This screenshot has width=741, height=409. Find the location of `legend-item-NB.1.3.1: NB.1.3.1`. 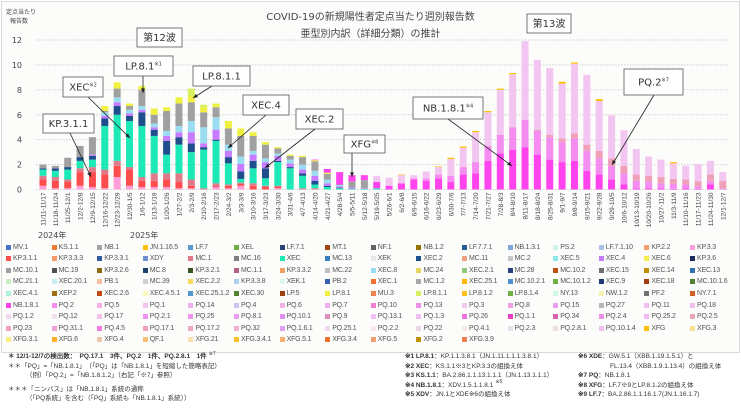

legend-item-NB.1.3.1: NB.1.3.1 is located at coordinates (524, 247).